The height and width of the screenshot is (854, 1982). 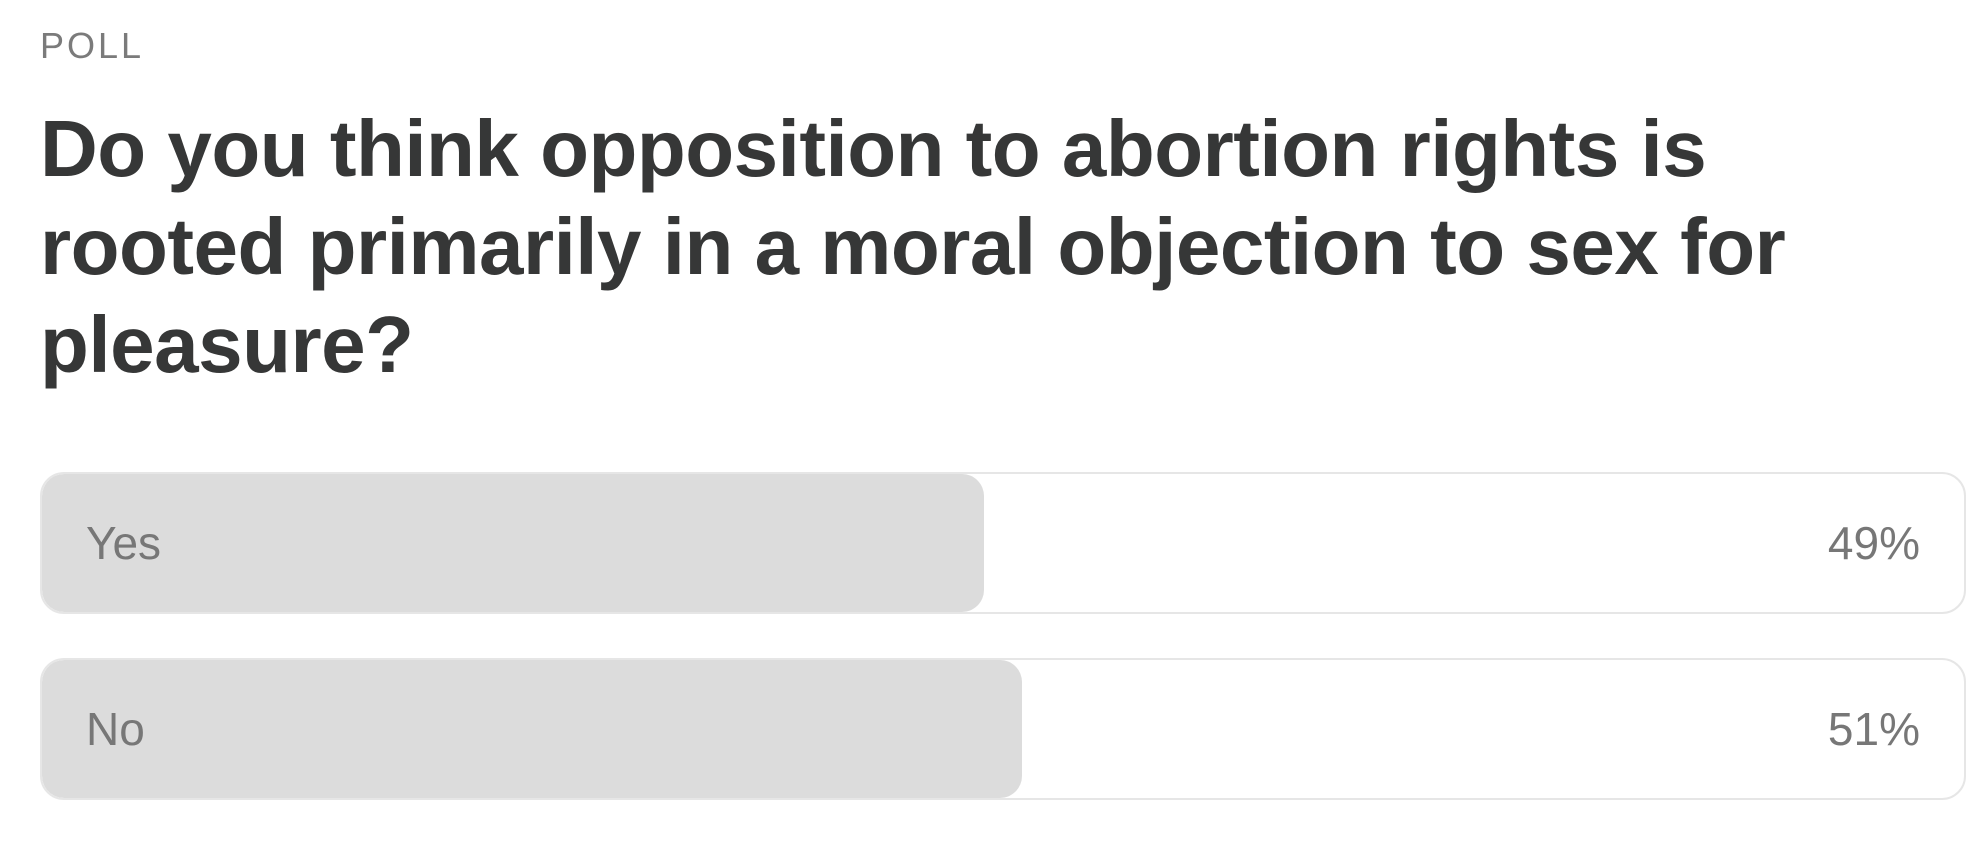 I want to click on poll-label: POLL, so click(x=92, y=45).